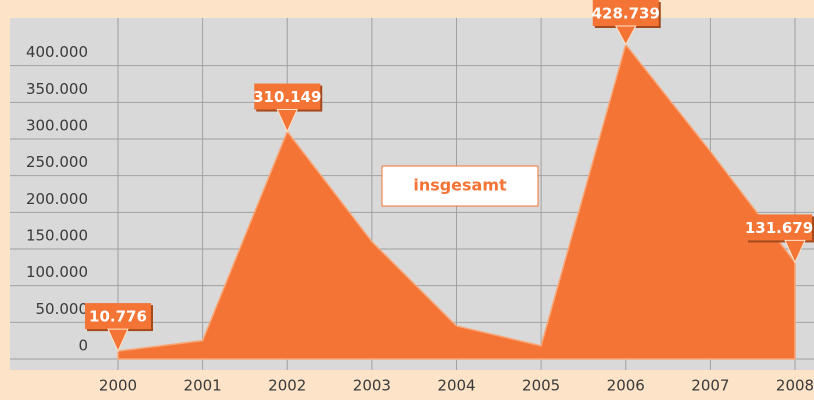 This screenshot has width=814, height=400. What do you see at coordinates (57, 236) in the screenshot?
I see `y-tick-label: 150.000` at bounding box center [57, 236].